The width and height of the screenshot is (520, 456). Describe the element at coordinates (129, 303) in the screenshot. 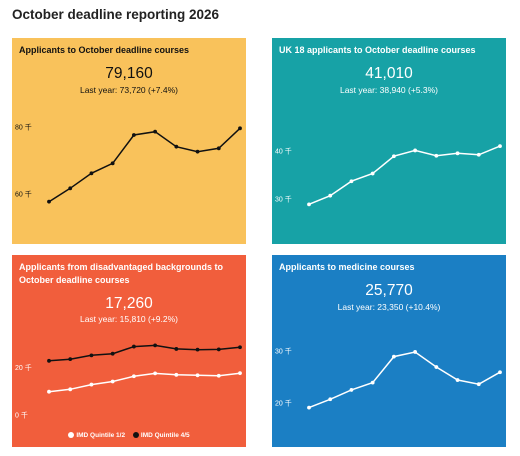

I see `headline-value: 17,260` at that location.